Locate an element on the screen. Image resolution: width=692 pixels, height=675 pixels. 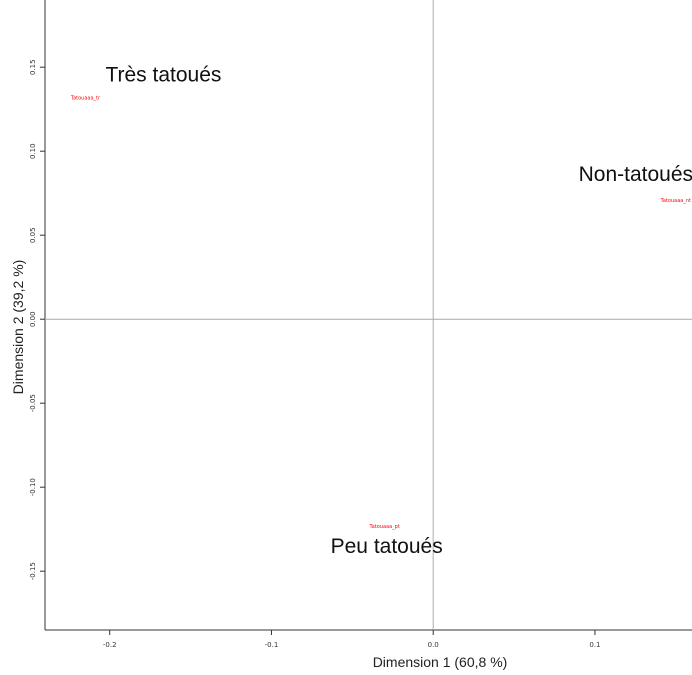
y-tick-label: 0.10 is located at coordinates (33, 151).